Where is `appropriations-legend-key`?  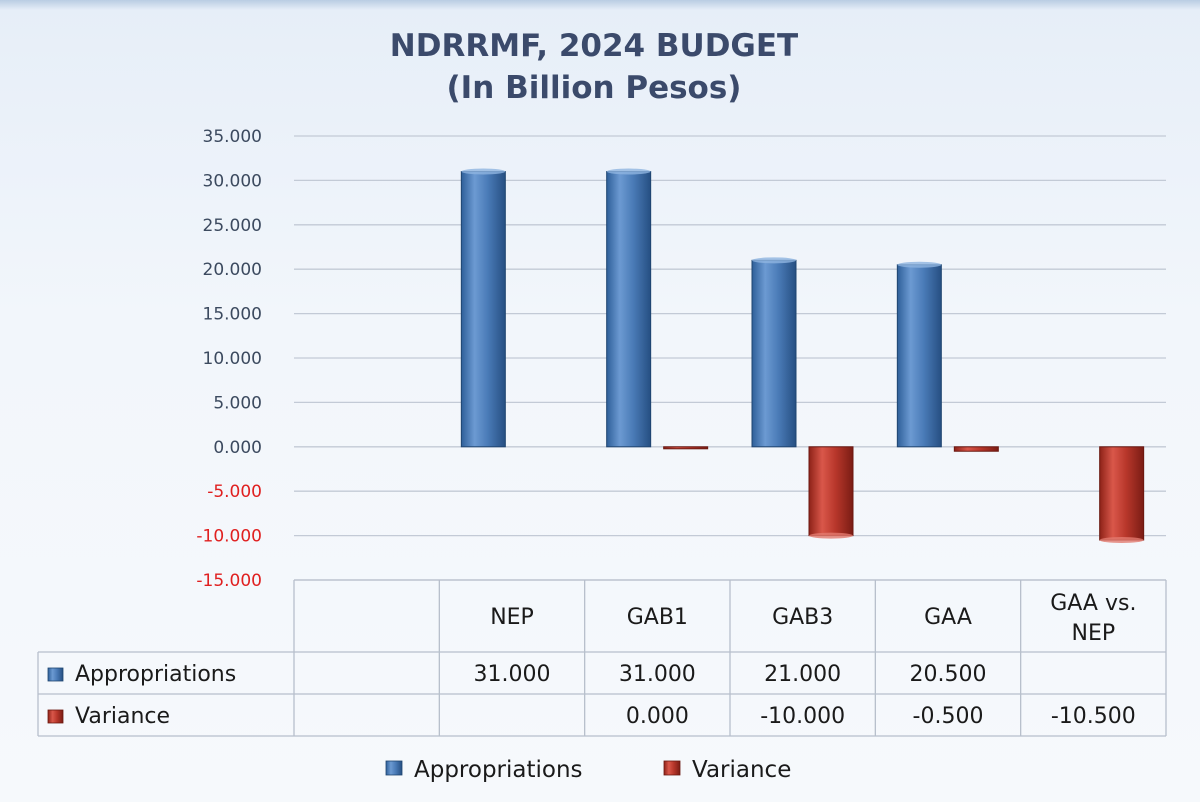 appropriations-legend-key is located at coordinates (394, 768).